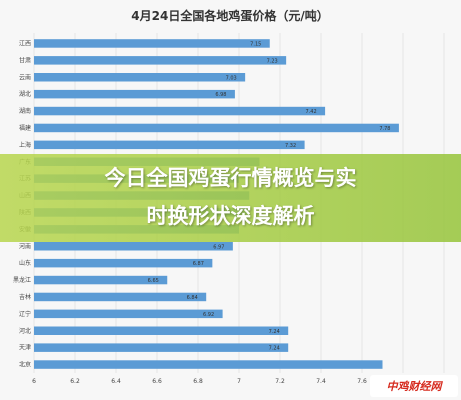 The image size is (461, 400). I want to click on data-label: 6.97, so click(218, 247).